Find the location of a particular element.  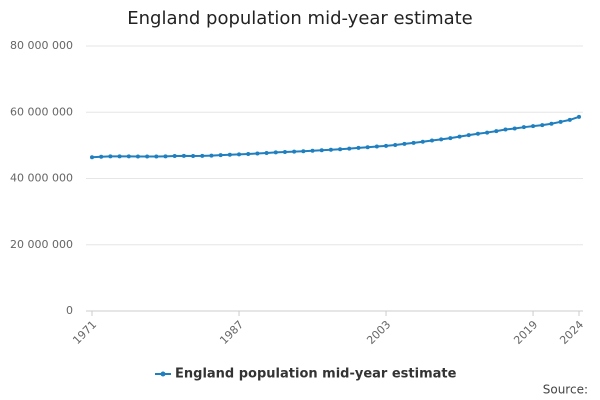

x-tick-label: 2019 is located at coordinates (525, 332).